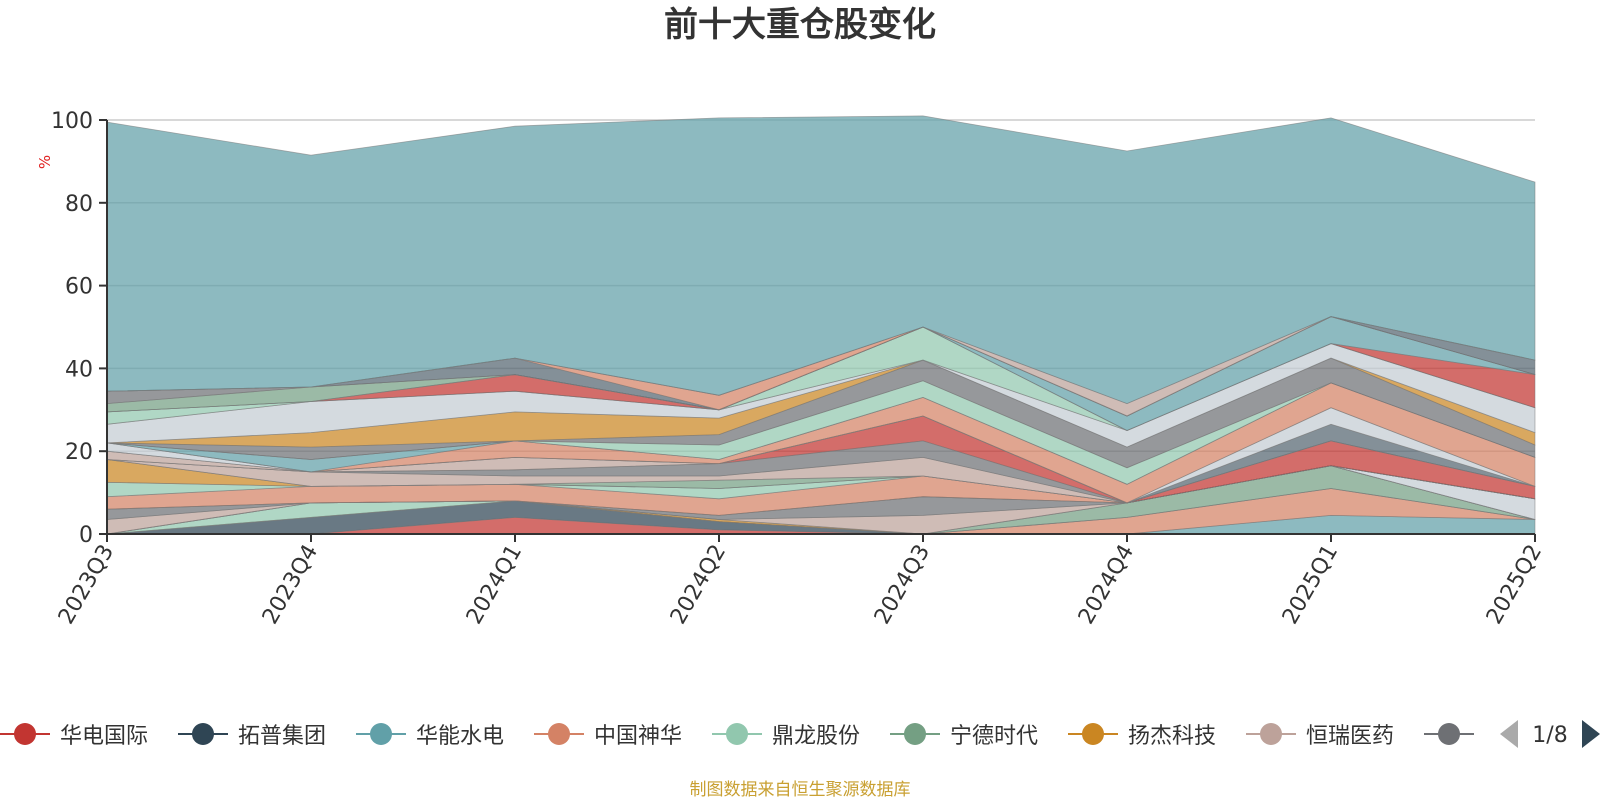 Image resolution: width=1600 pixels, height=800 pixels. I want to click on x-tick-label: 2025Q2, so click(1514, 585).